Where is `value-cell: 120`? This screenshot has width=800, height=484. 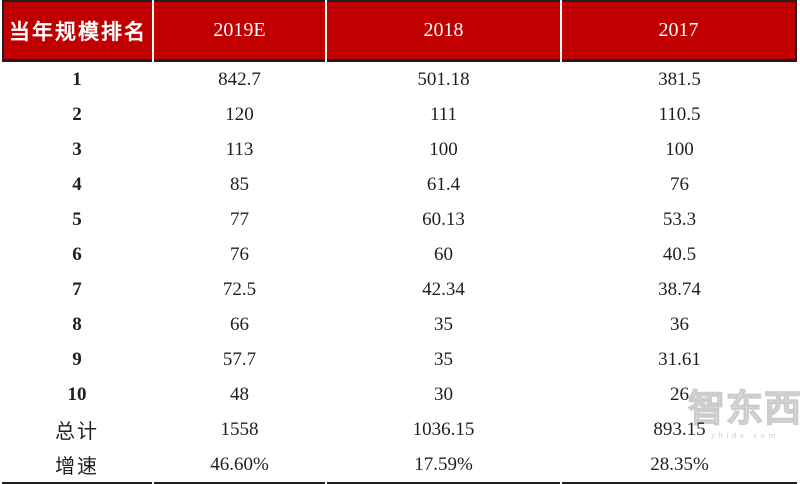
value-cell: 120 is located at coordinates (239, 114).